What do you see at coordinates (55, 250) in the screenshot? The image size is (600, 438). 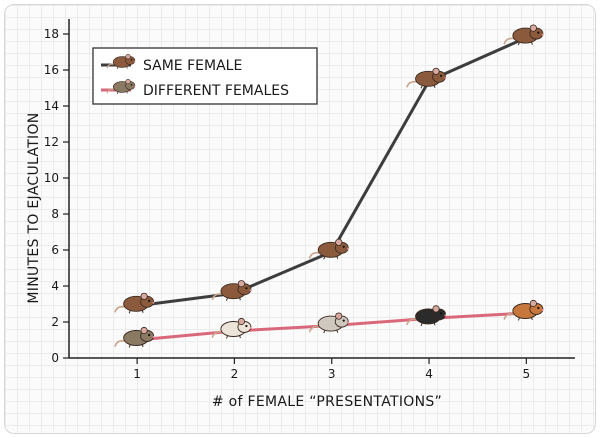 I see `y-tick-label: 6` at bounding box center [55, 250].